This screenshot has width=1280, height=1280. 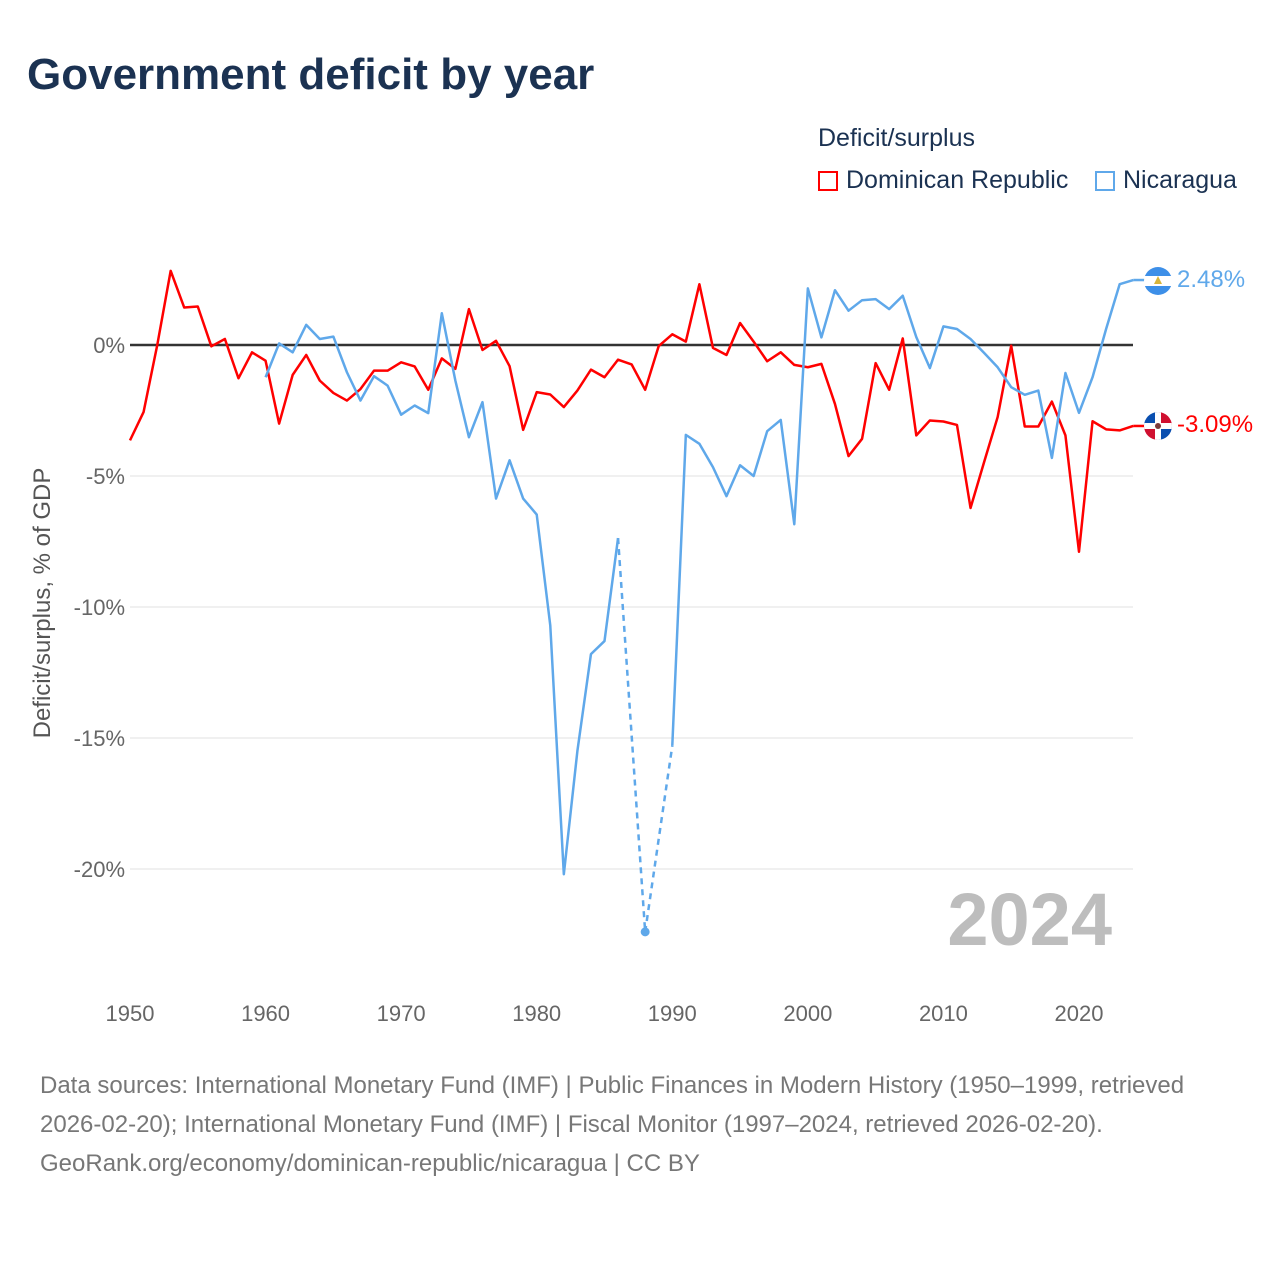 What do you see at coordinates (536, 1013) in the screenshot?
I see `x-tick-label: 1980` at bounding box center [536, 1013].